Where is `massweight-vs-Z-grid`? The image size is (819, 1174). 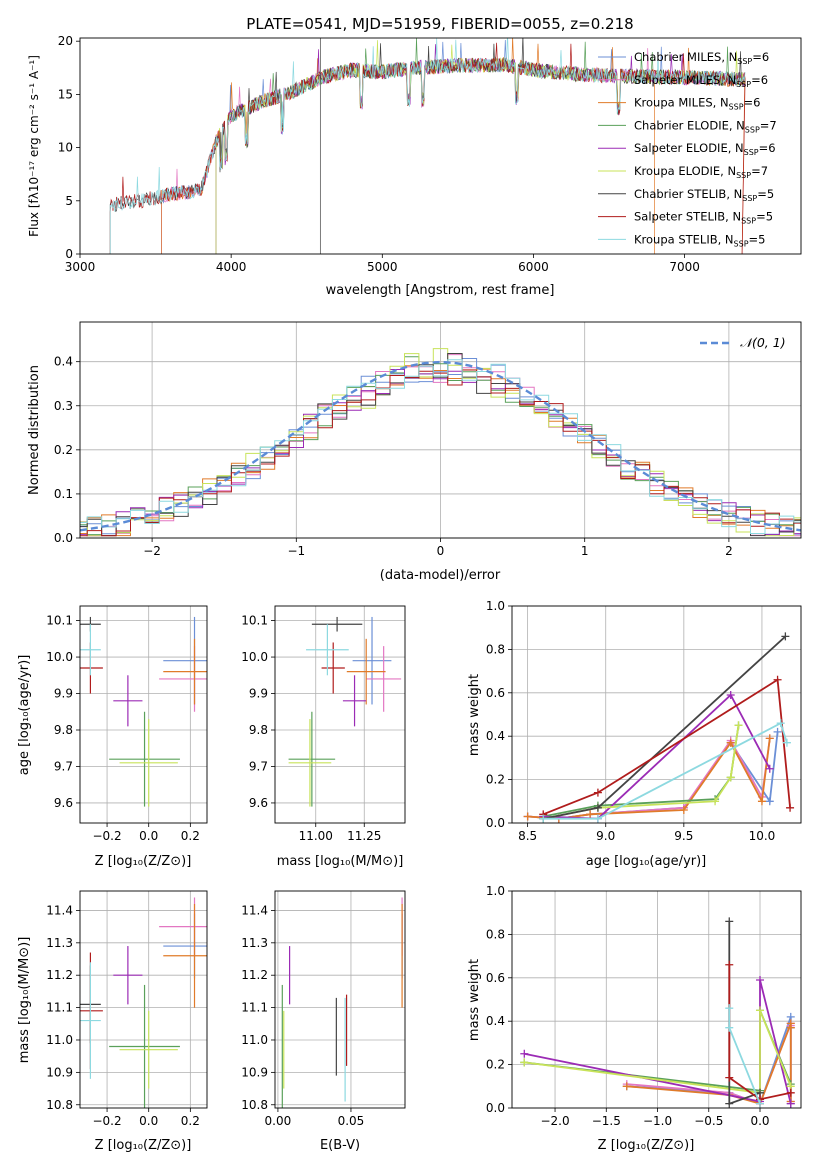 massweight-vs-Z-grid is located at coordinates (656, 999).